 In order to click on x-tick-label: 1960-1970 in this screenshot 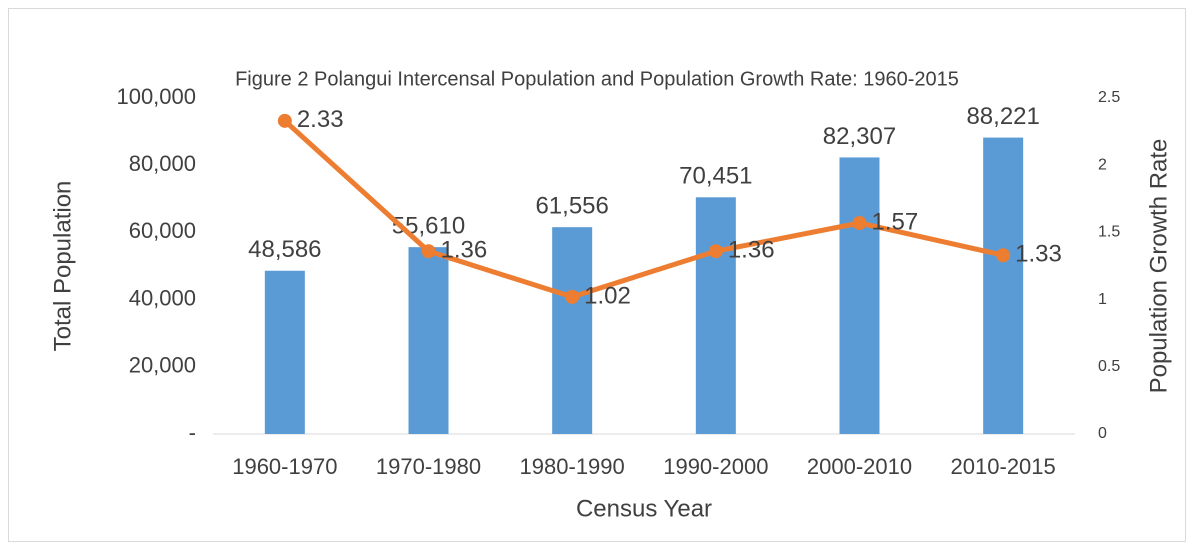, I will do `click(284, 466)`.